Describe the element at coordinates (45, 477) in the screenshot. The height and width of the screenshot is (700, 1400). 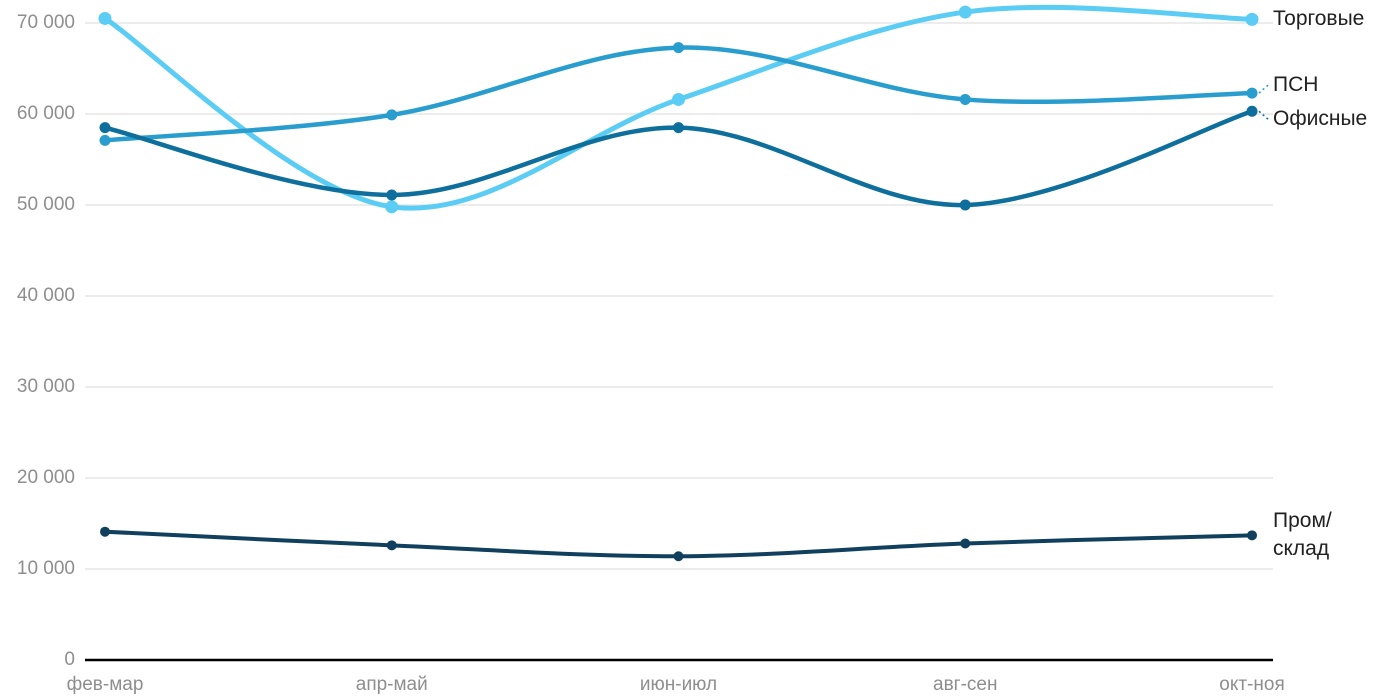
I see `y-tick-label: 20 000` at that location.